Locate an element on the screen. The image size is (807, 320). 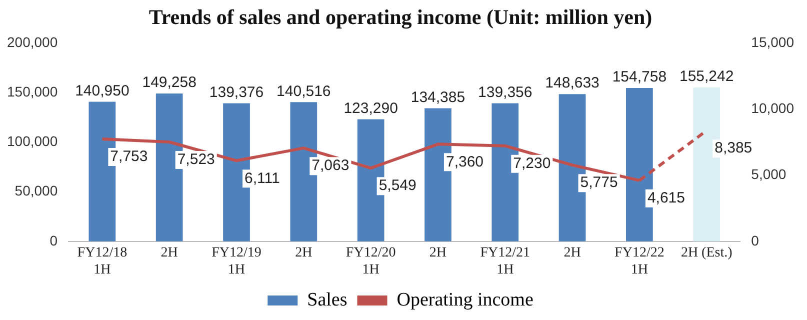
data-label: 8,385 is located at coordinates (733, 148).